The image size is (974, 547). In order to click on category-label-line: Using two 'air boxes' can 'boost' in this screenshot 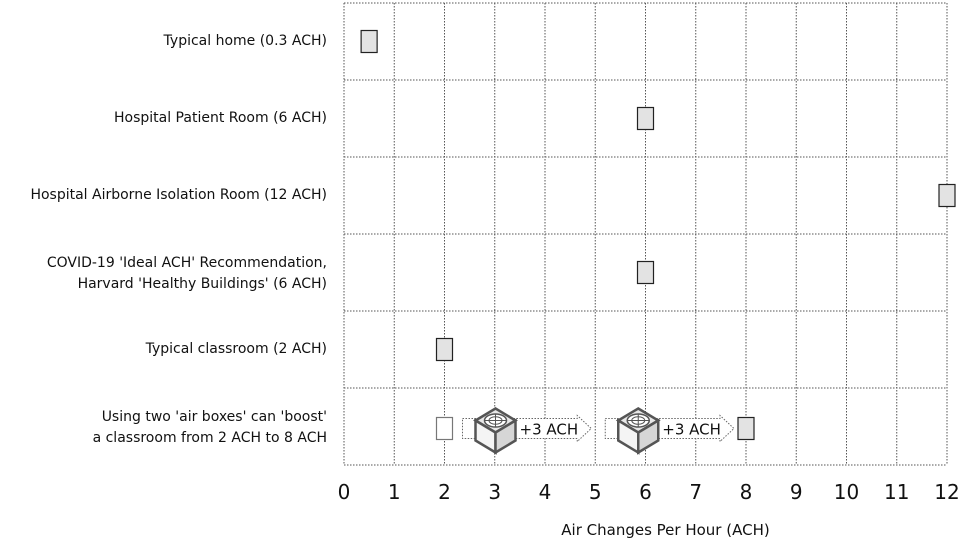, I will do `click(214, 416)`.